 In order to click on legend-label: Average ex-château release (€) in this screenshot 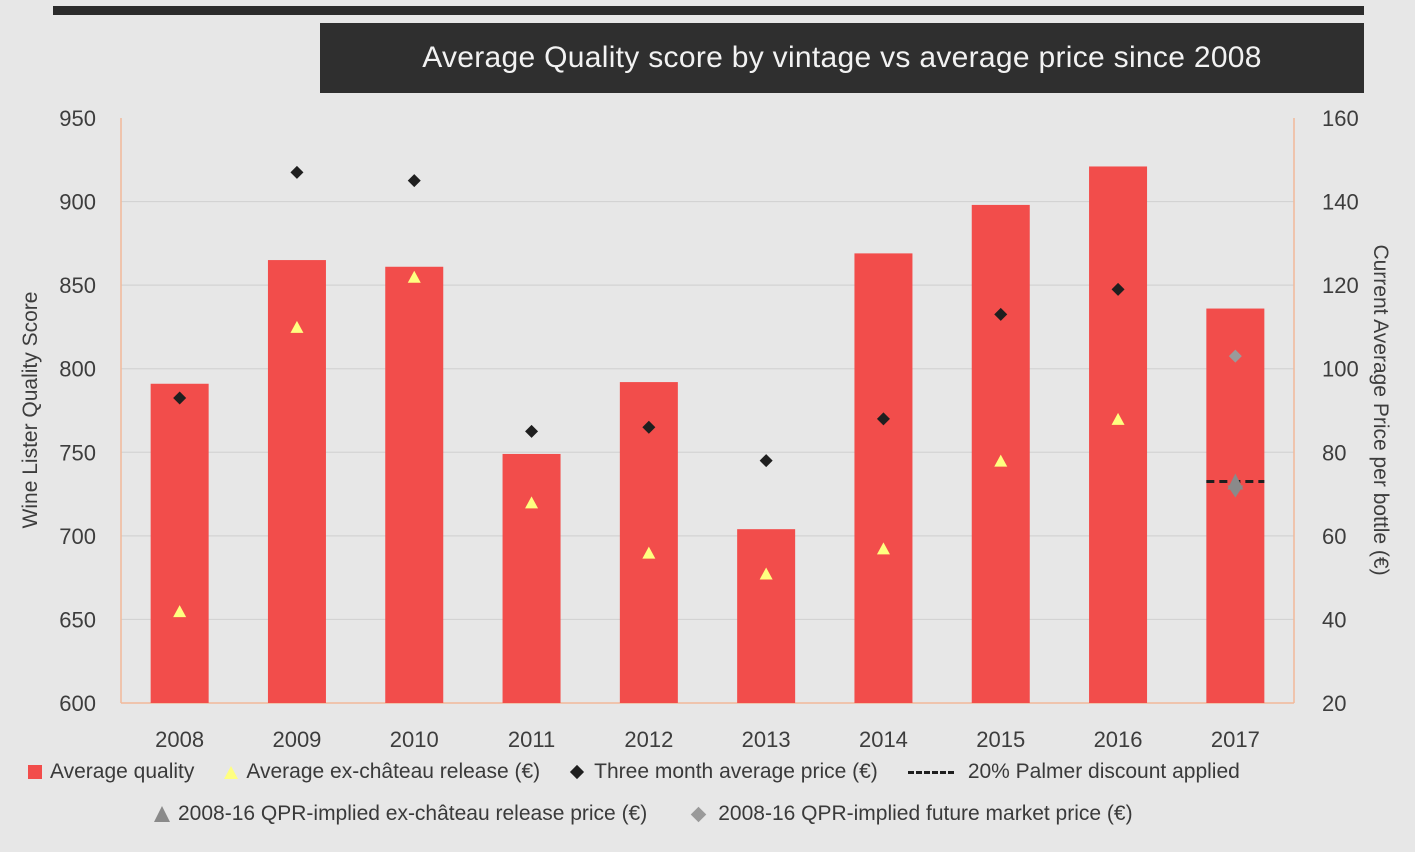, I will do `click(393, 771)`.